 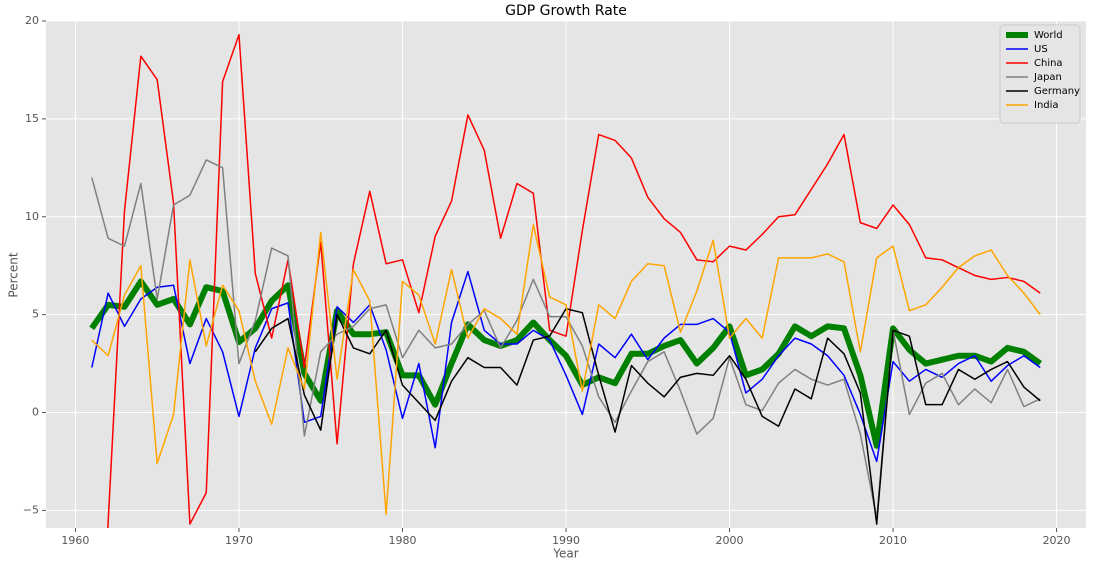 I want to click on legend-label: World, so click(x=1048, y=35).